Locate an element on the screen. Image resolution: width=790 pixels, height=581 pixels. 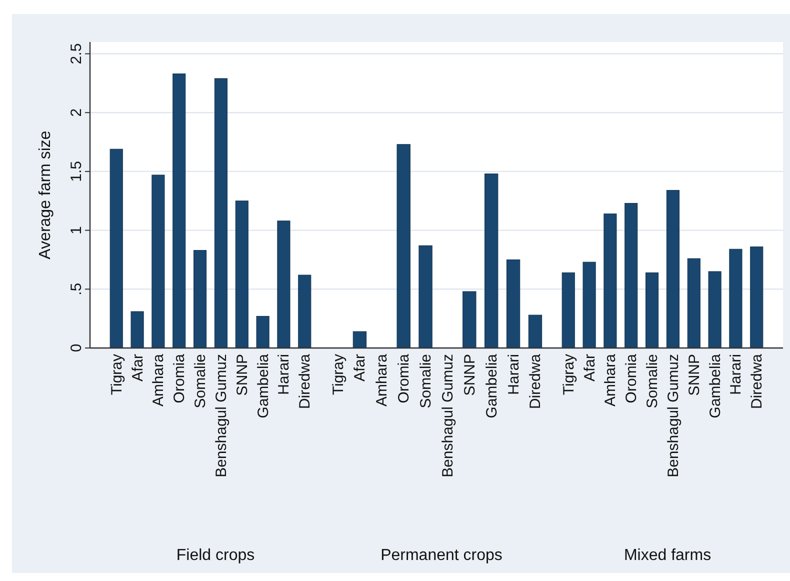
x-axis-title: Mixed farms is located at coordinates (668, 555).